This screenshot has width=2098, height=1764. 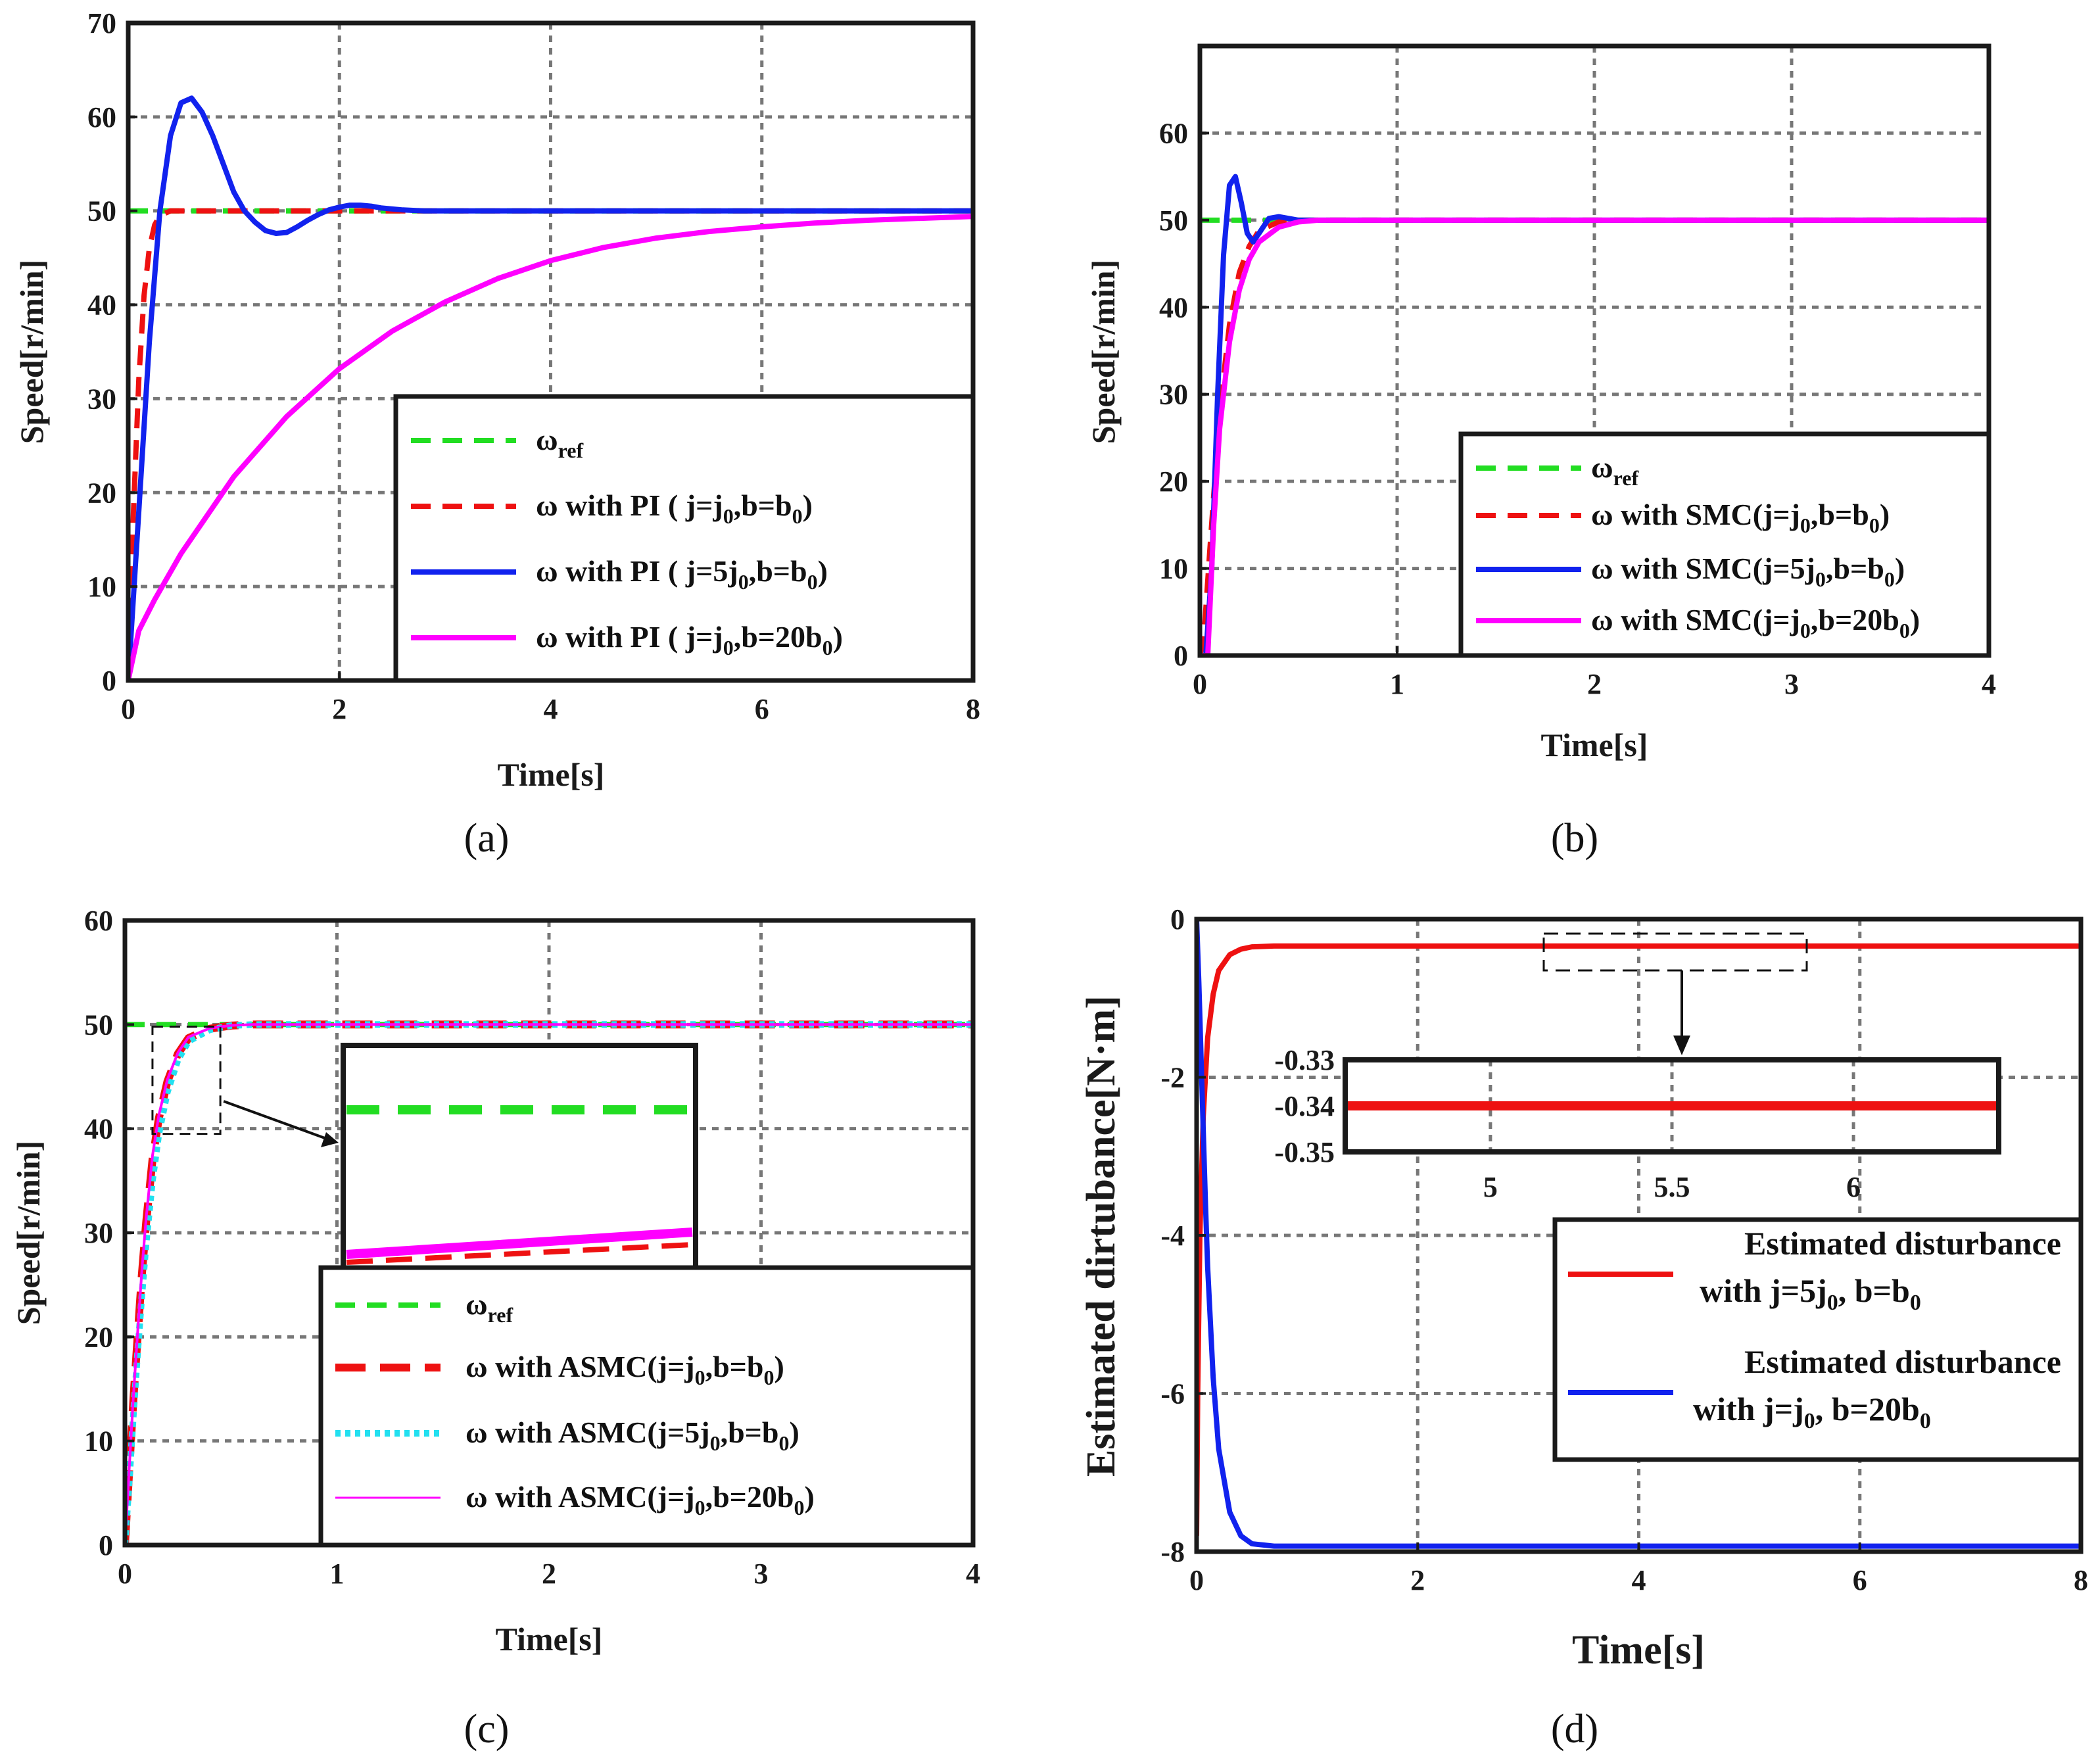 What do you see at coordinates (1172, 1078) in the screenshot?
I see `y-tick-label: -2` at bounding box center [1172, 1078].